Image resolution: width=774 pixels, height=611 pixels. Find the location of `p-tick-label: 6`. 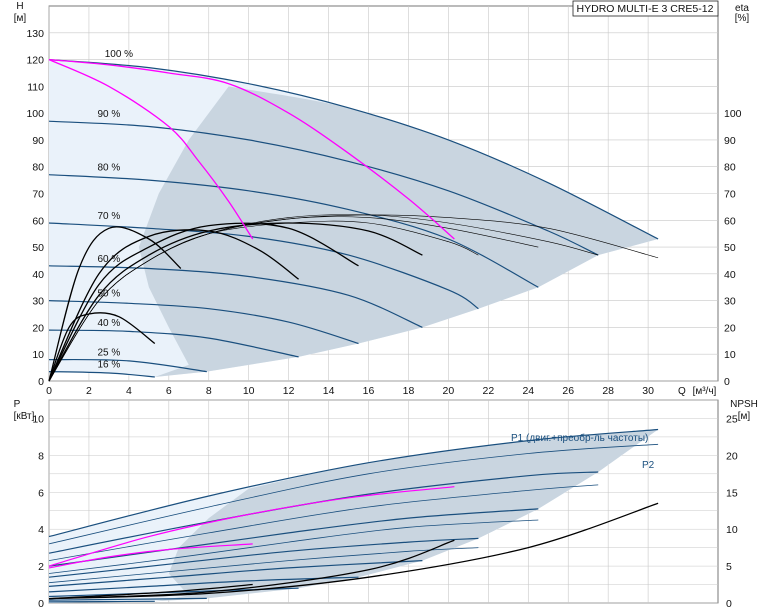

p-tick-label: 6 is located at coordinates (41, 493).